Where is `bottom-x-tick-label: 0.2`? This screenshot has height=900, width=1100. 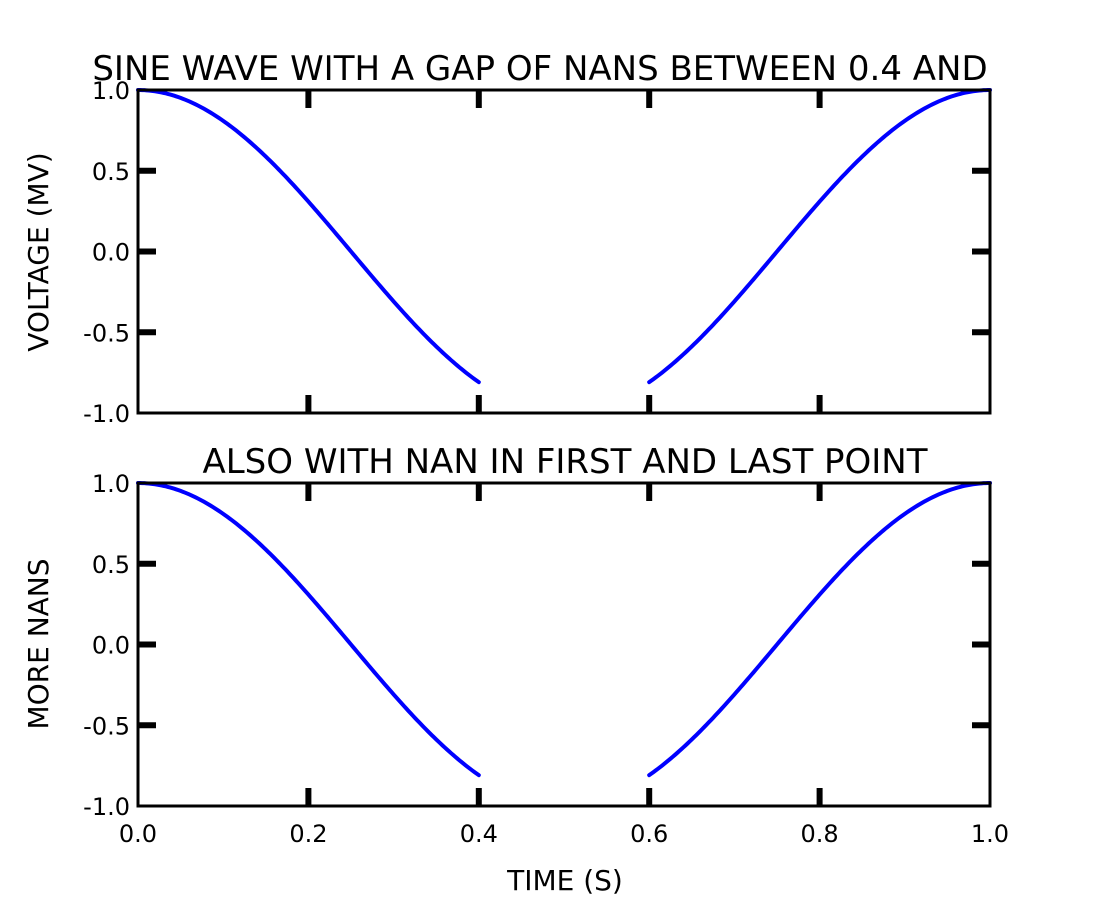
bottom-x-tick-label: 0.2 is located at coordinates (308, 834).